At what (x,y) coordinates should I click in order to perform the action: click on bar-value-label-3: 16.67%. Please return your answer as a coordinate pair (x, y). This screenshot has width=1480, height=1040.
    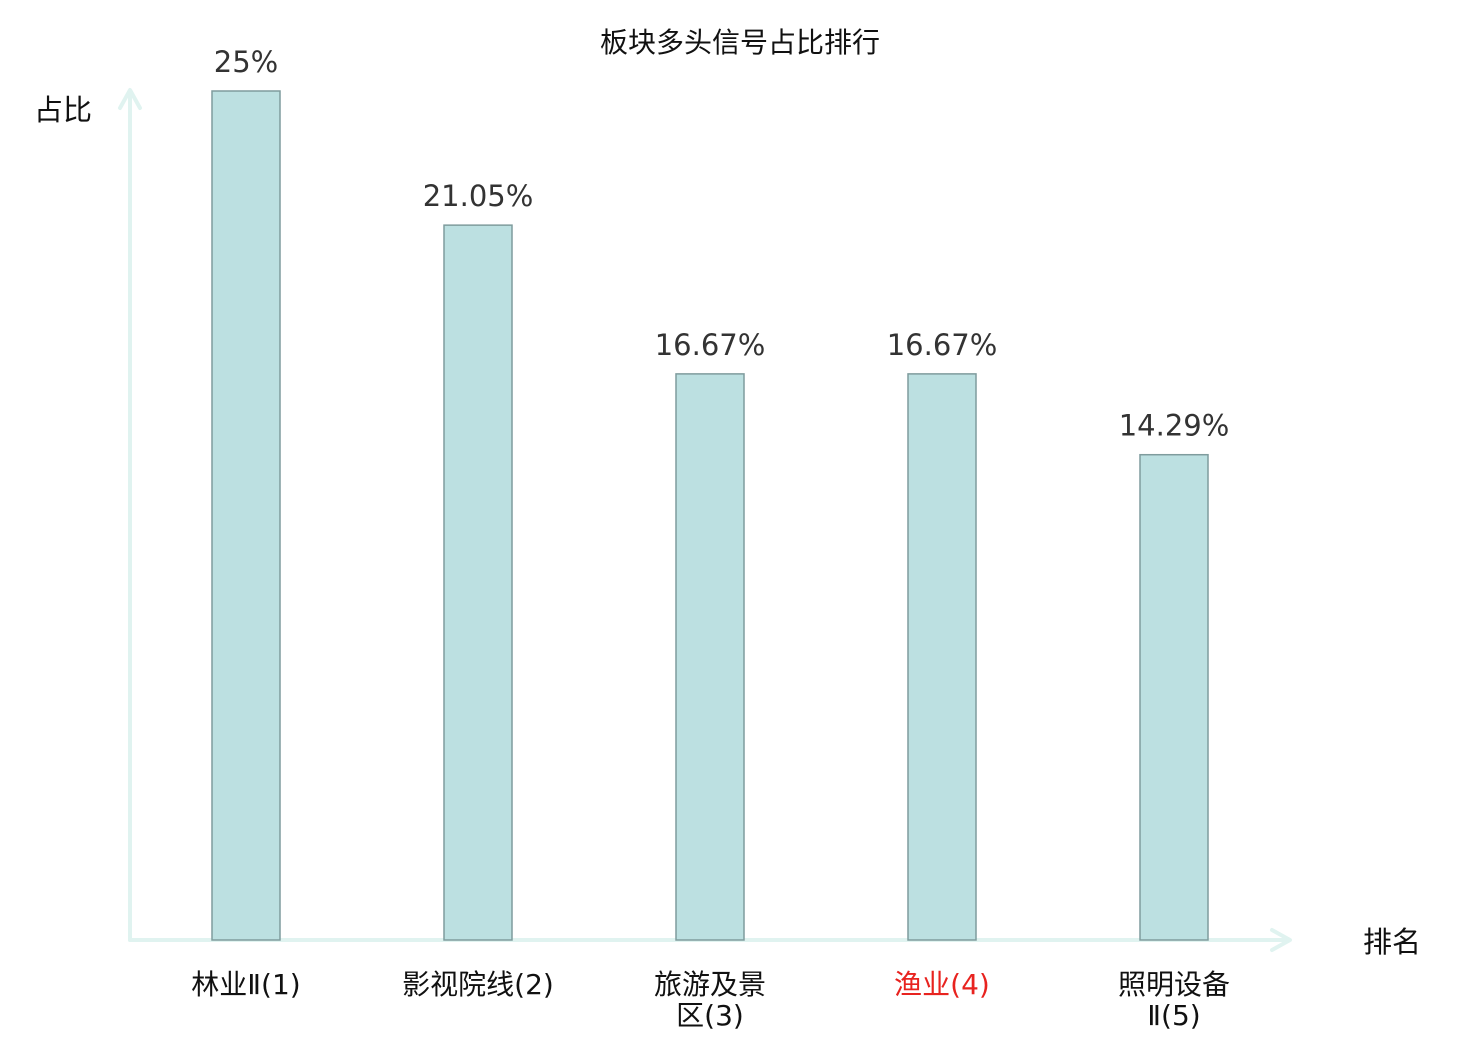
    Looking at the image, I should click on (710, 345).